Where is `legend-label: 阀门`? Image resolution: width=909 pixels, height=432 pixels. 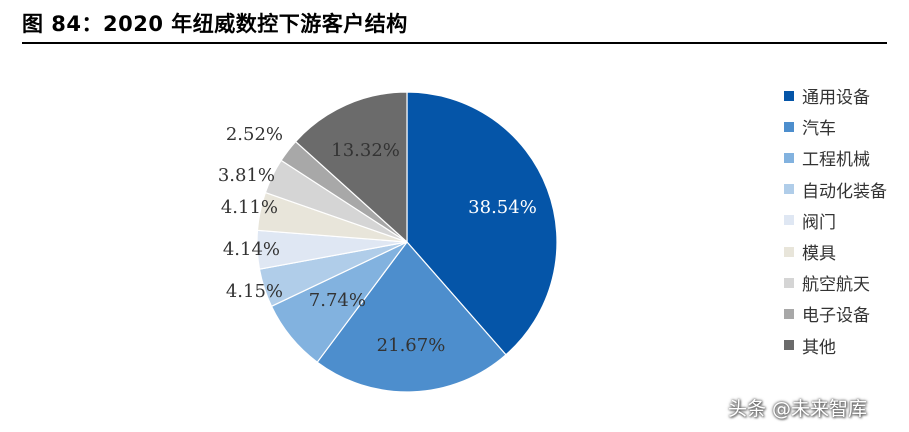
legend-label: 阀门 is located at coordinates (819, 222).